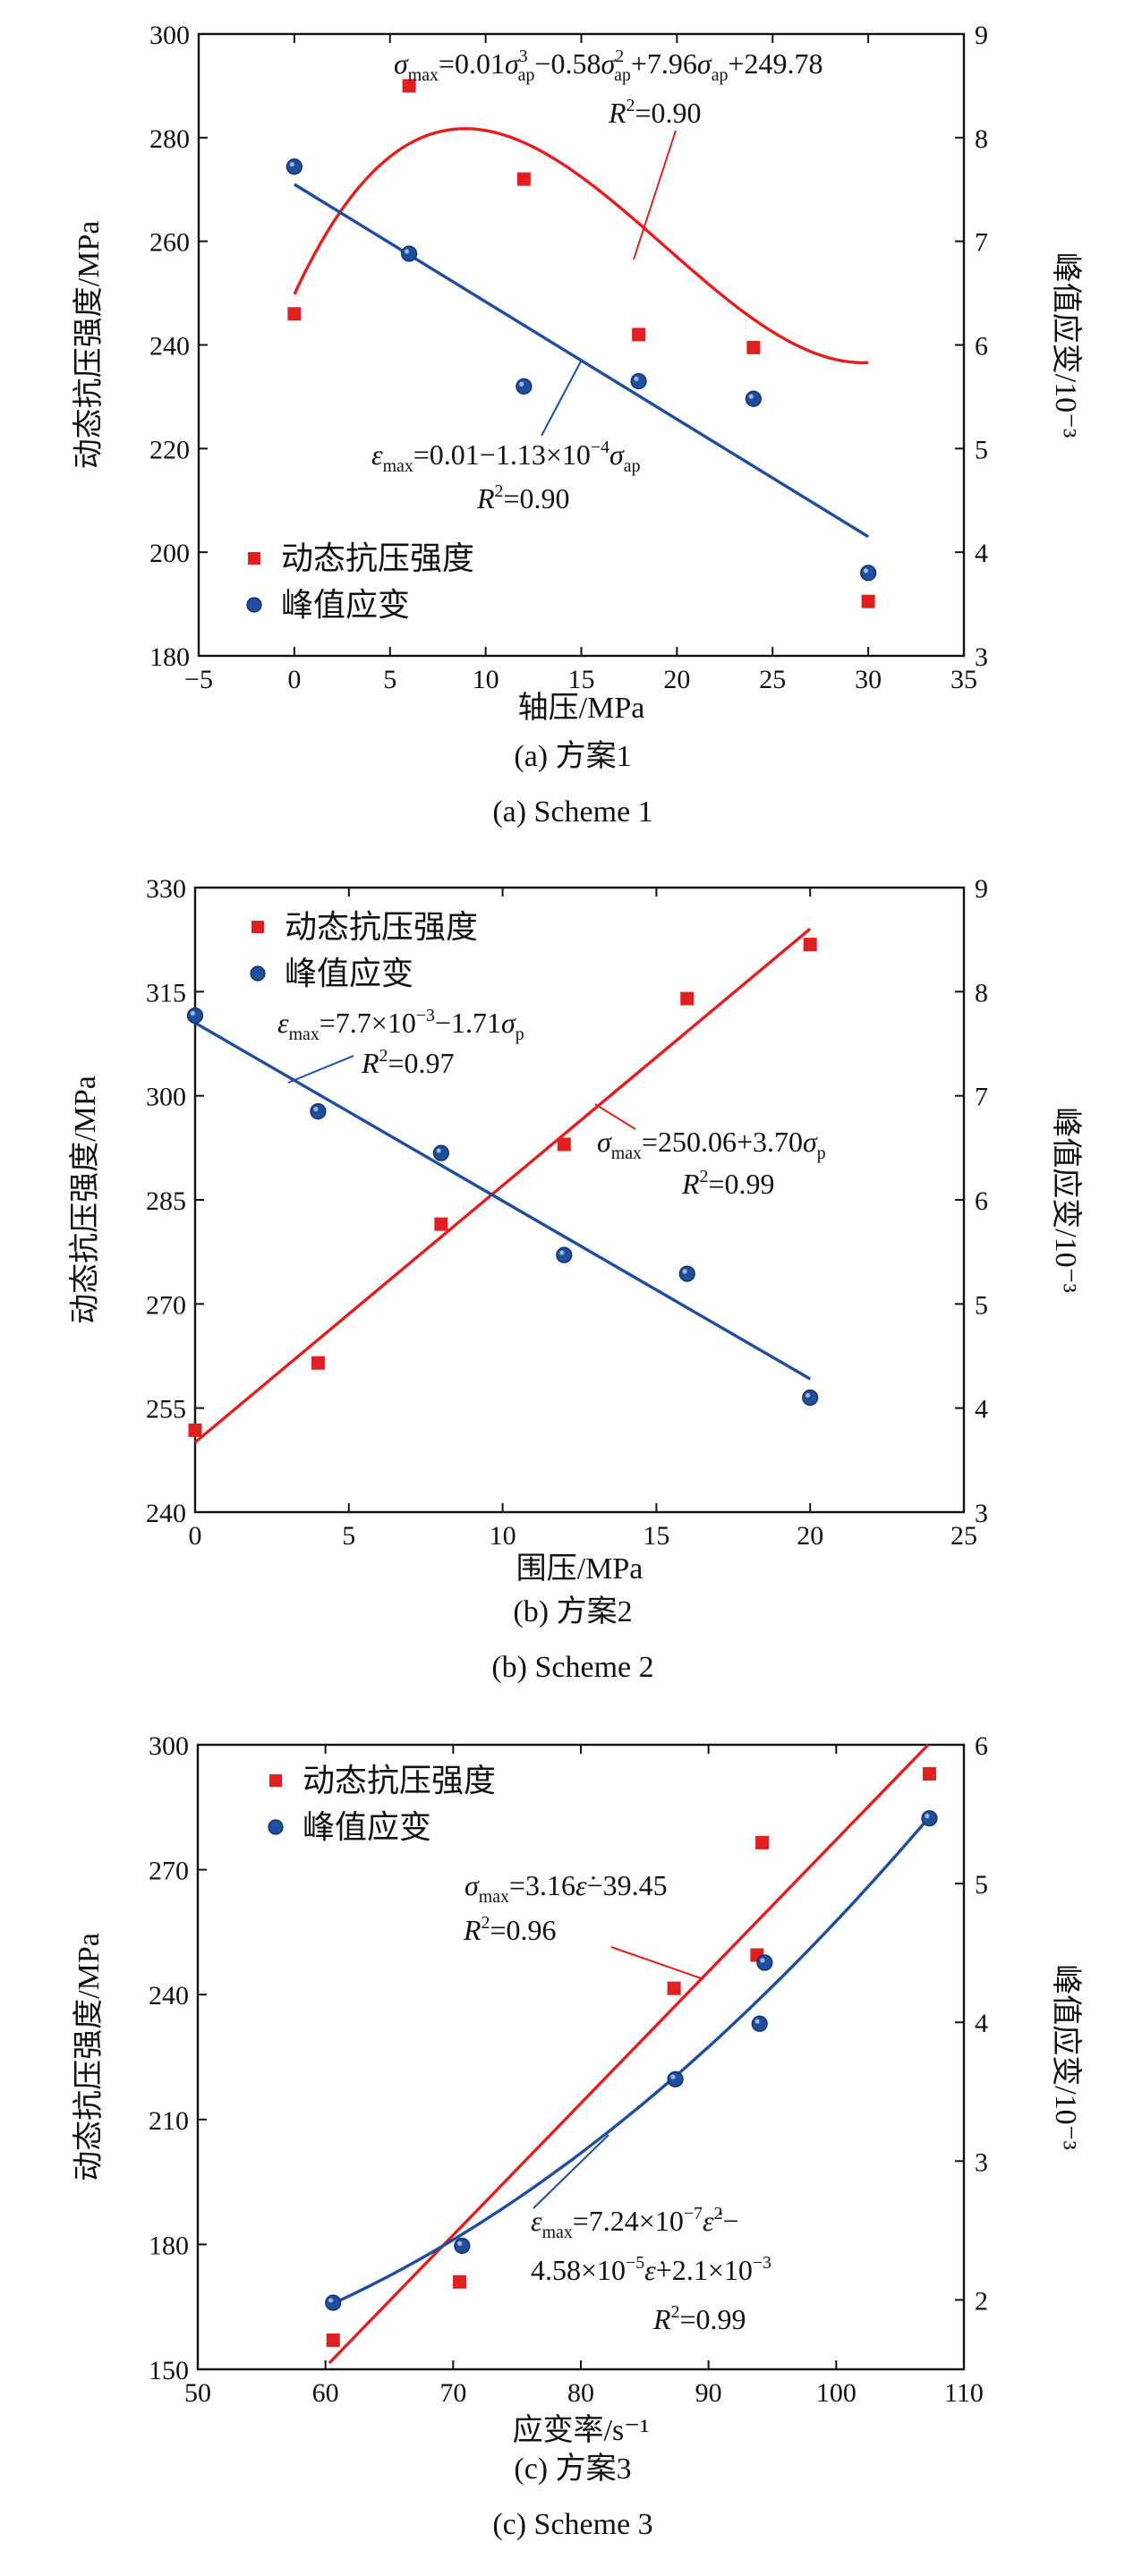 The image size is (1142, 2576). Describe the element at coordinates (868, 679) in the screenshot. I see `x-tick-label: 30` at that location.